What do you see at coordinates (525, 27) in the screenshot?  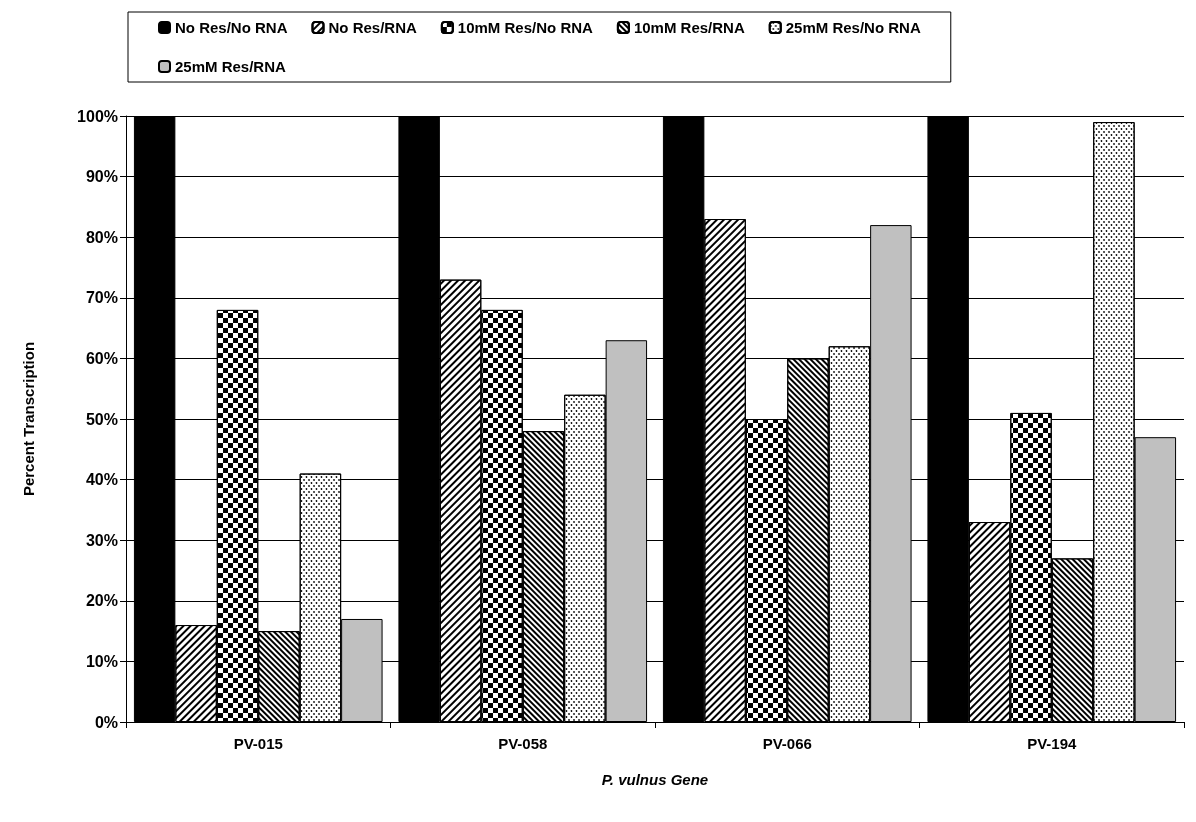 I see `legend-label: 10mM Res/No RNA` at bounding box center [525, 27].